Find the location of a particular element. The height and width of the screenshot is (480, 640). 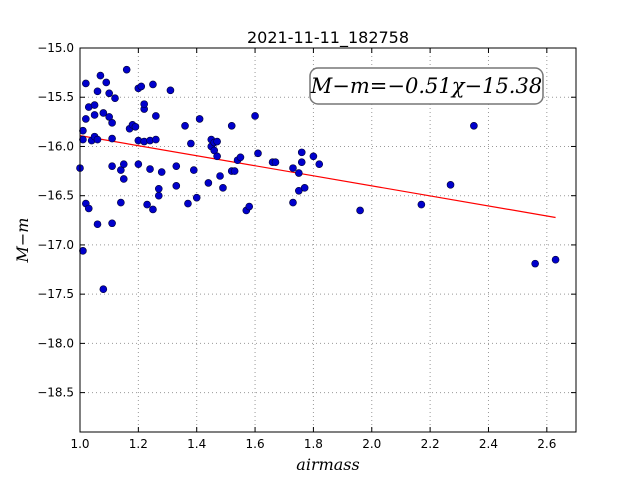

x-tick-label: 2.4 is located at coordinates (488, 444).